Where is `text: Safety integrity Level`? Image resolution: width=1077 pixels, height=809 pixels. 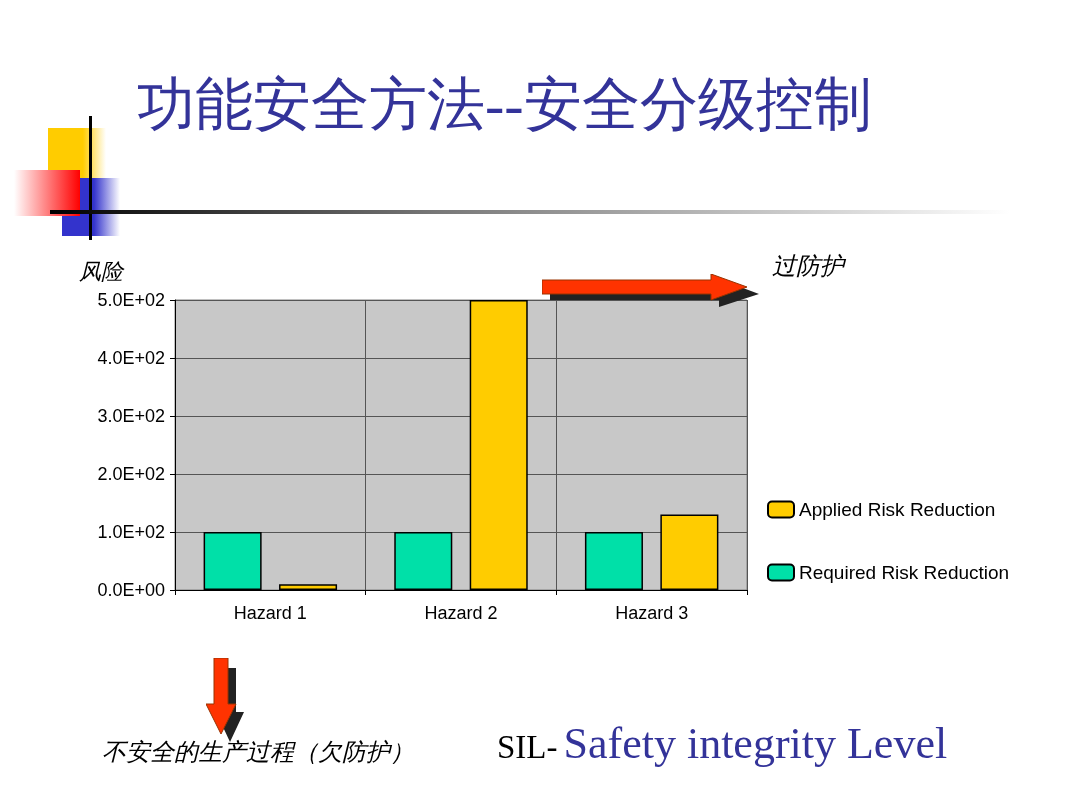
text: Safety integrity Level is located at coordinates (755, 743).